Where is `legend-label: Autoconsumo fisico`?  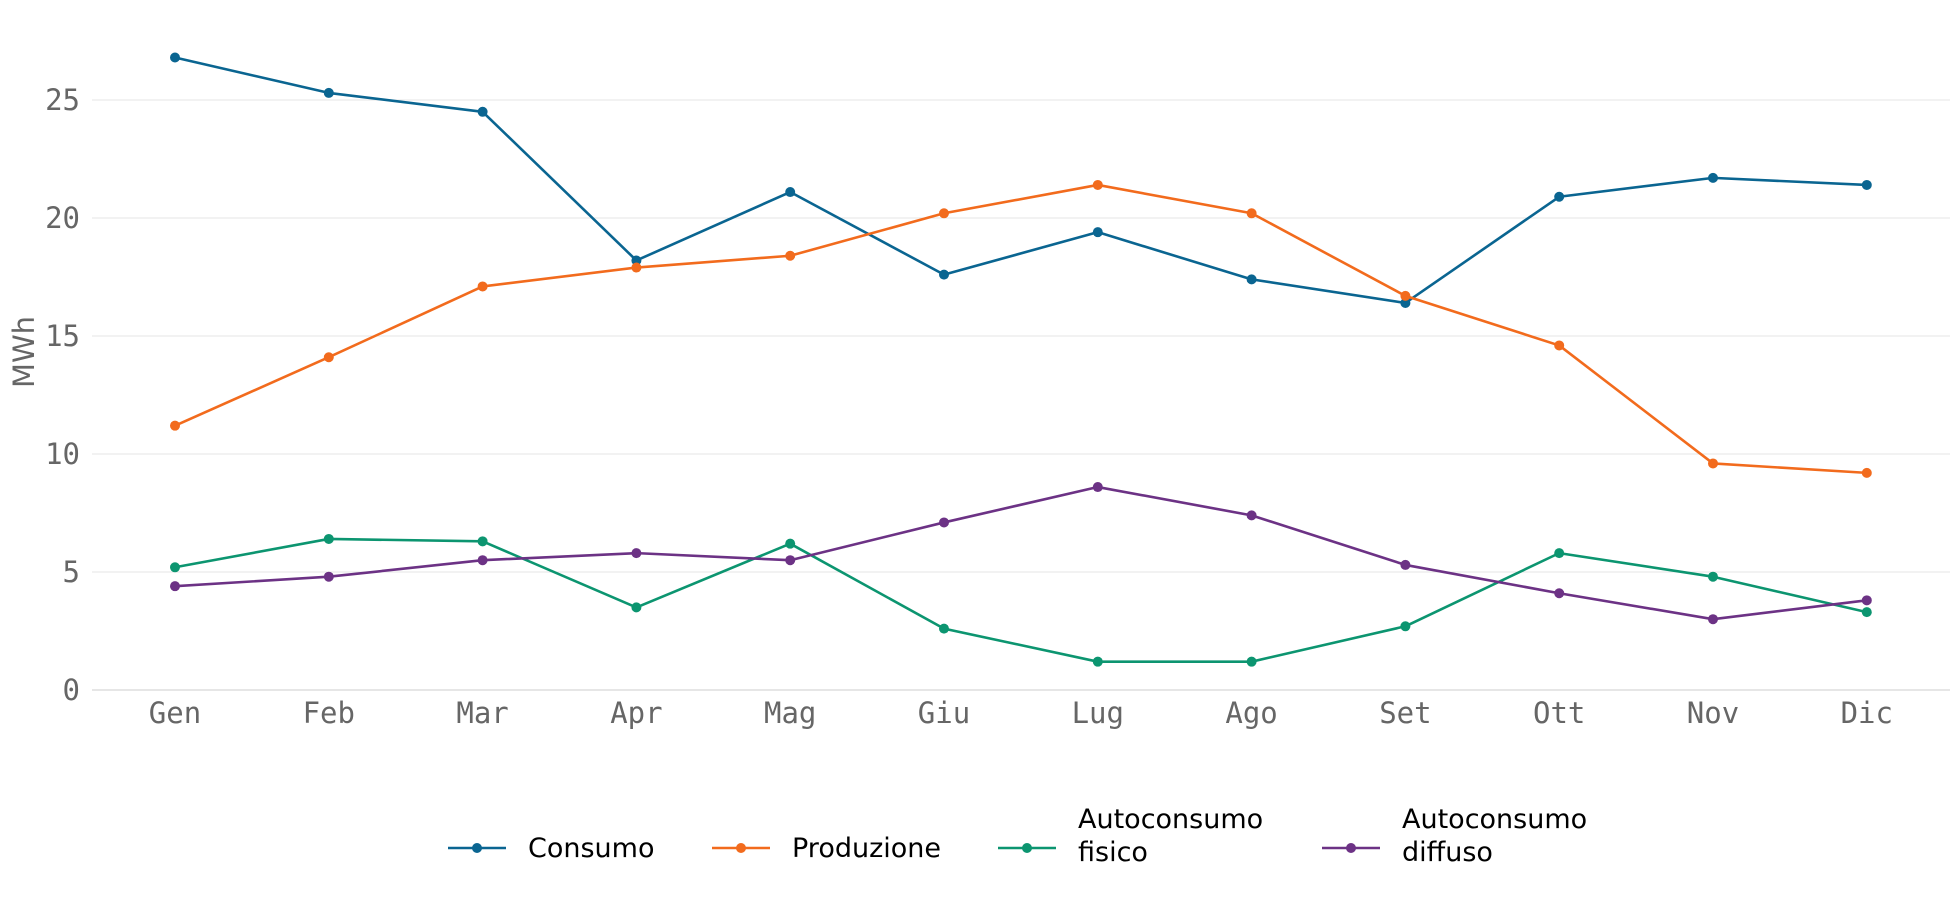
legend-label: Autoconsumo fisico is located at coordinates (1170, 836).